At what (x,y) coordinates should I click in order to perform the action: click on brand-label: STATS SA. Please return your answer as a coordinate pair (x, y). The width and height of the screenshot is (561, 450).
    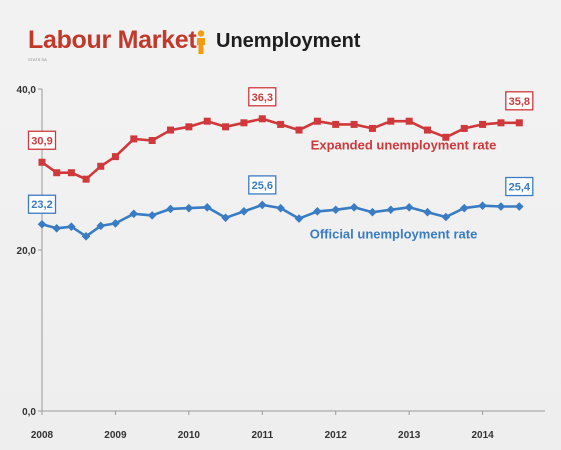
    Looking at the image, I should click on (37, 59).